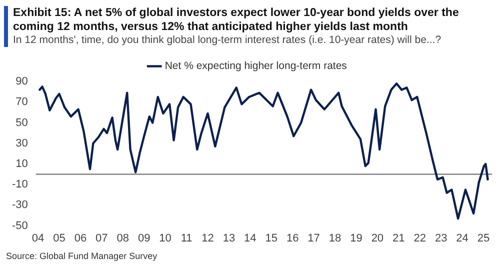 The width and height of the screenshot is (500, 268). Describe the element at coordinates (122, 238) in the screenshot. I see `x-tick-label: 08` at that location.